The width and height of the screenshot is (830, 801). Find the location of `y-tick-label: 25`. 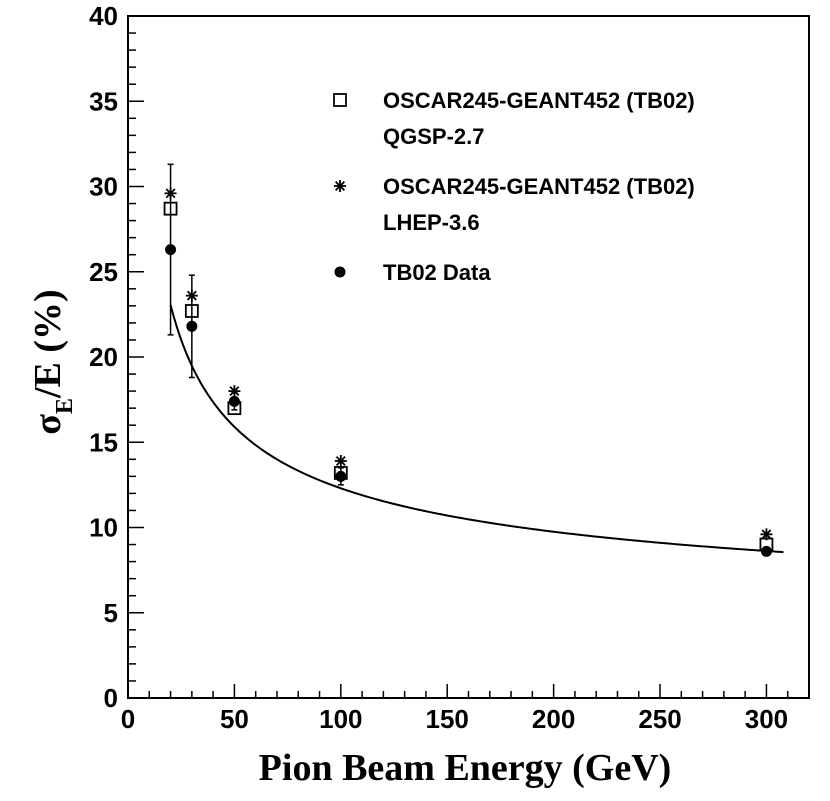

y-tick-label: 25 is located at coordinates (103, 272).